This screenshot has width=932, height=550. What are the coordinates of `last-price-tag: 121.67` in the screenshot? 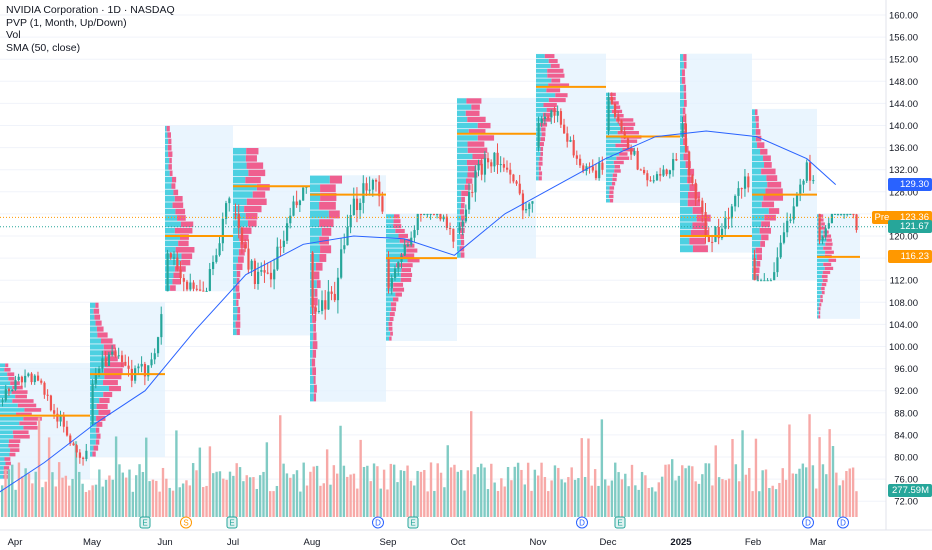 It's located at (910, 227).